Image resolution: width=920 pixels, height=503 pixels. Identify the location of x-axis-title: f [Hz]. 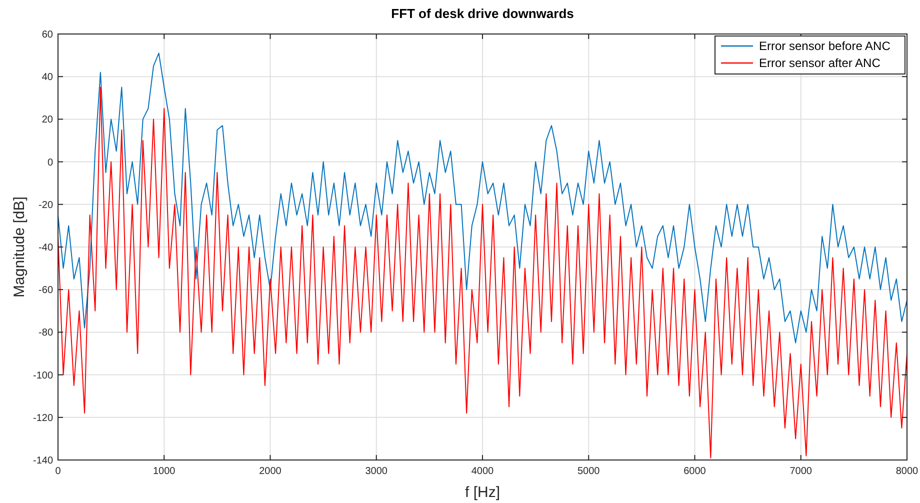
(482, 492).